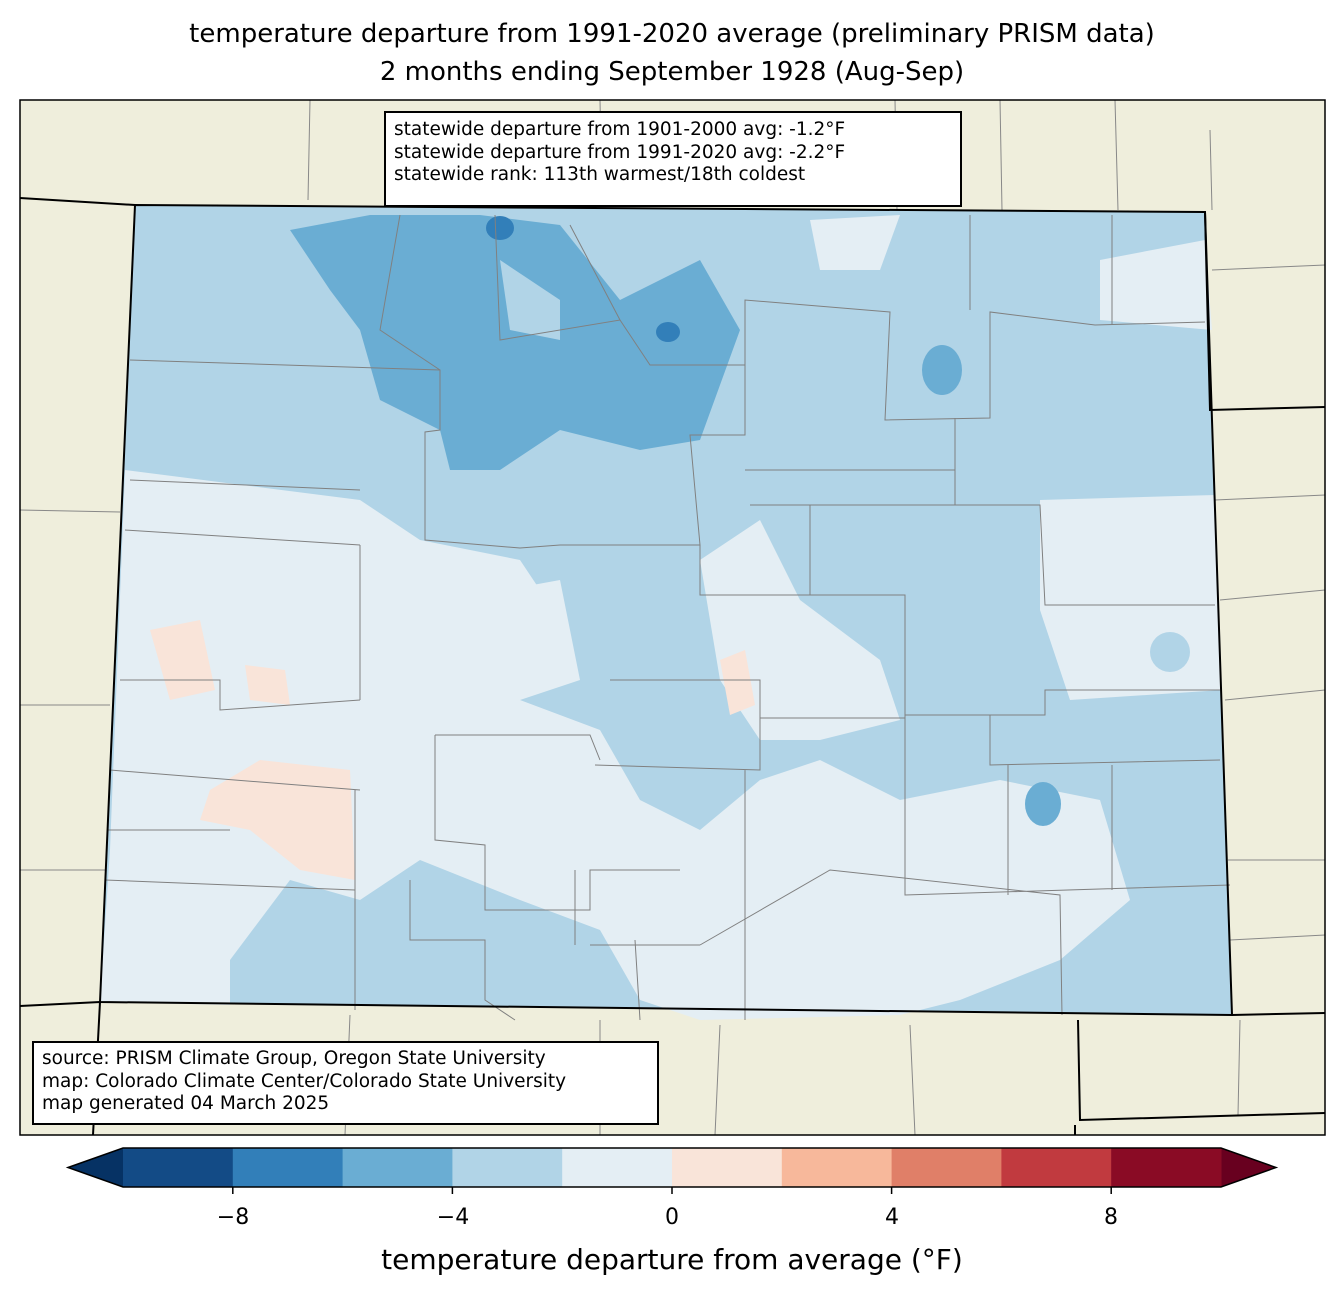  Describe the element at coordinates (1111, 1217) in the screenshot. I see `colorbar-tick-label: 8` at that location.